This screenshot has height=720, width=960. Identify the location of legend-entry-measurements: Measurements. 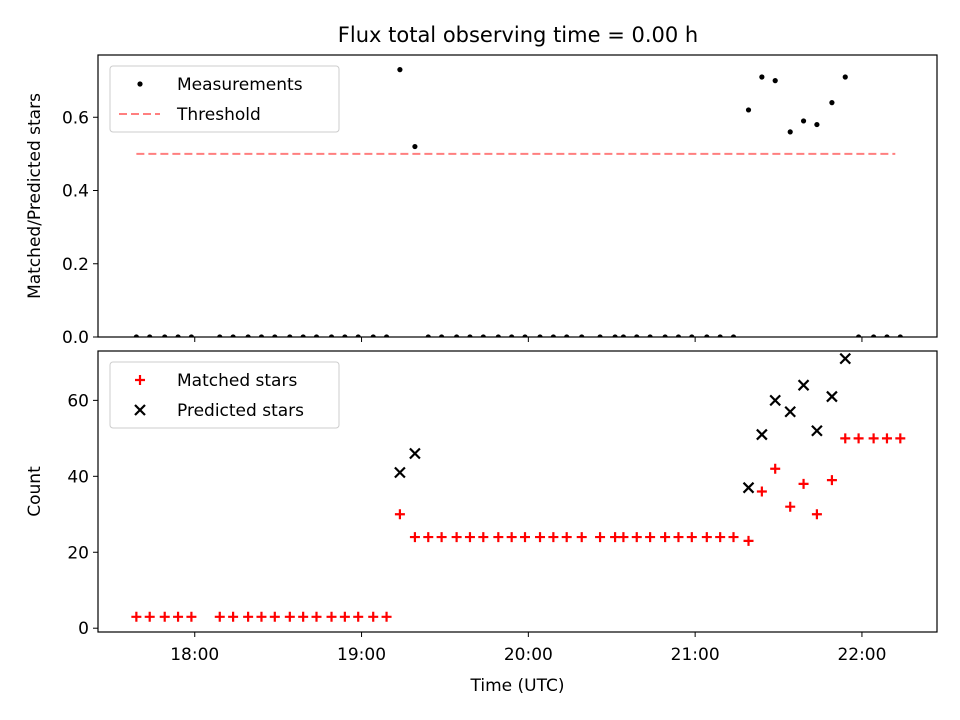
(240, 85).